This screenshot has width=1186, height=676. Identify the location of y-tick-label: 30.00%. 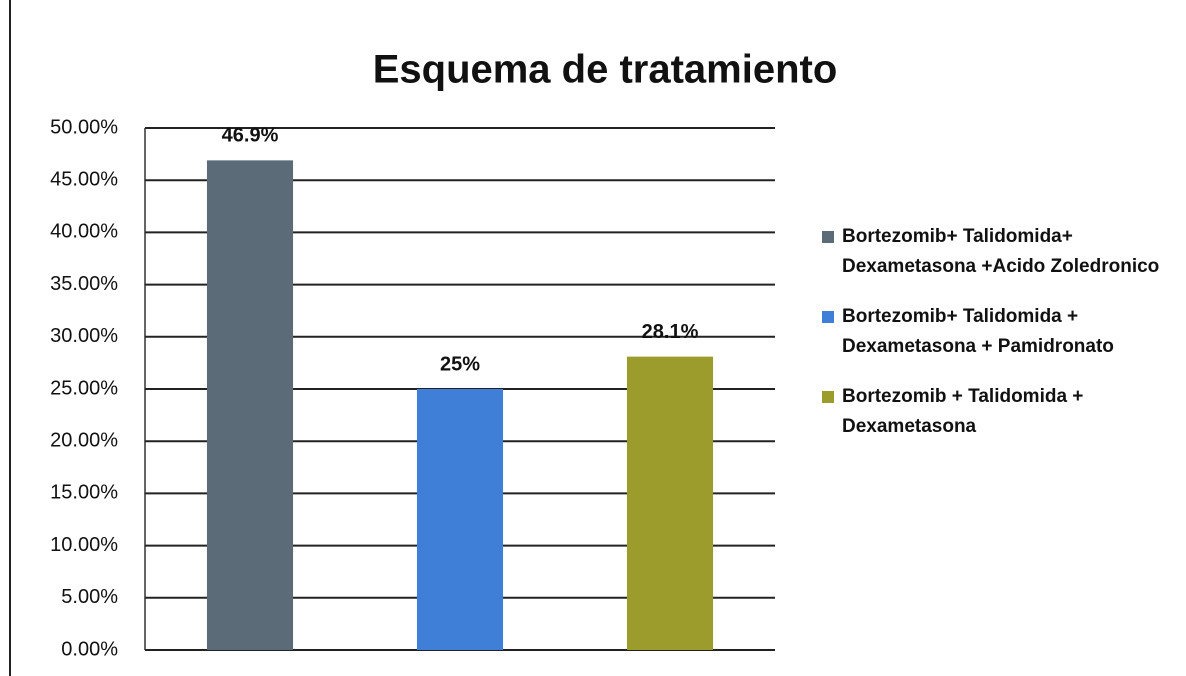
(84, 336).